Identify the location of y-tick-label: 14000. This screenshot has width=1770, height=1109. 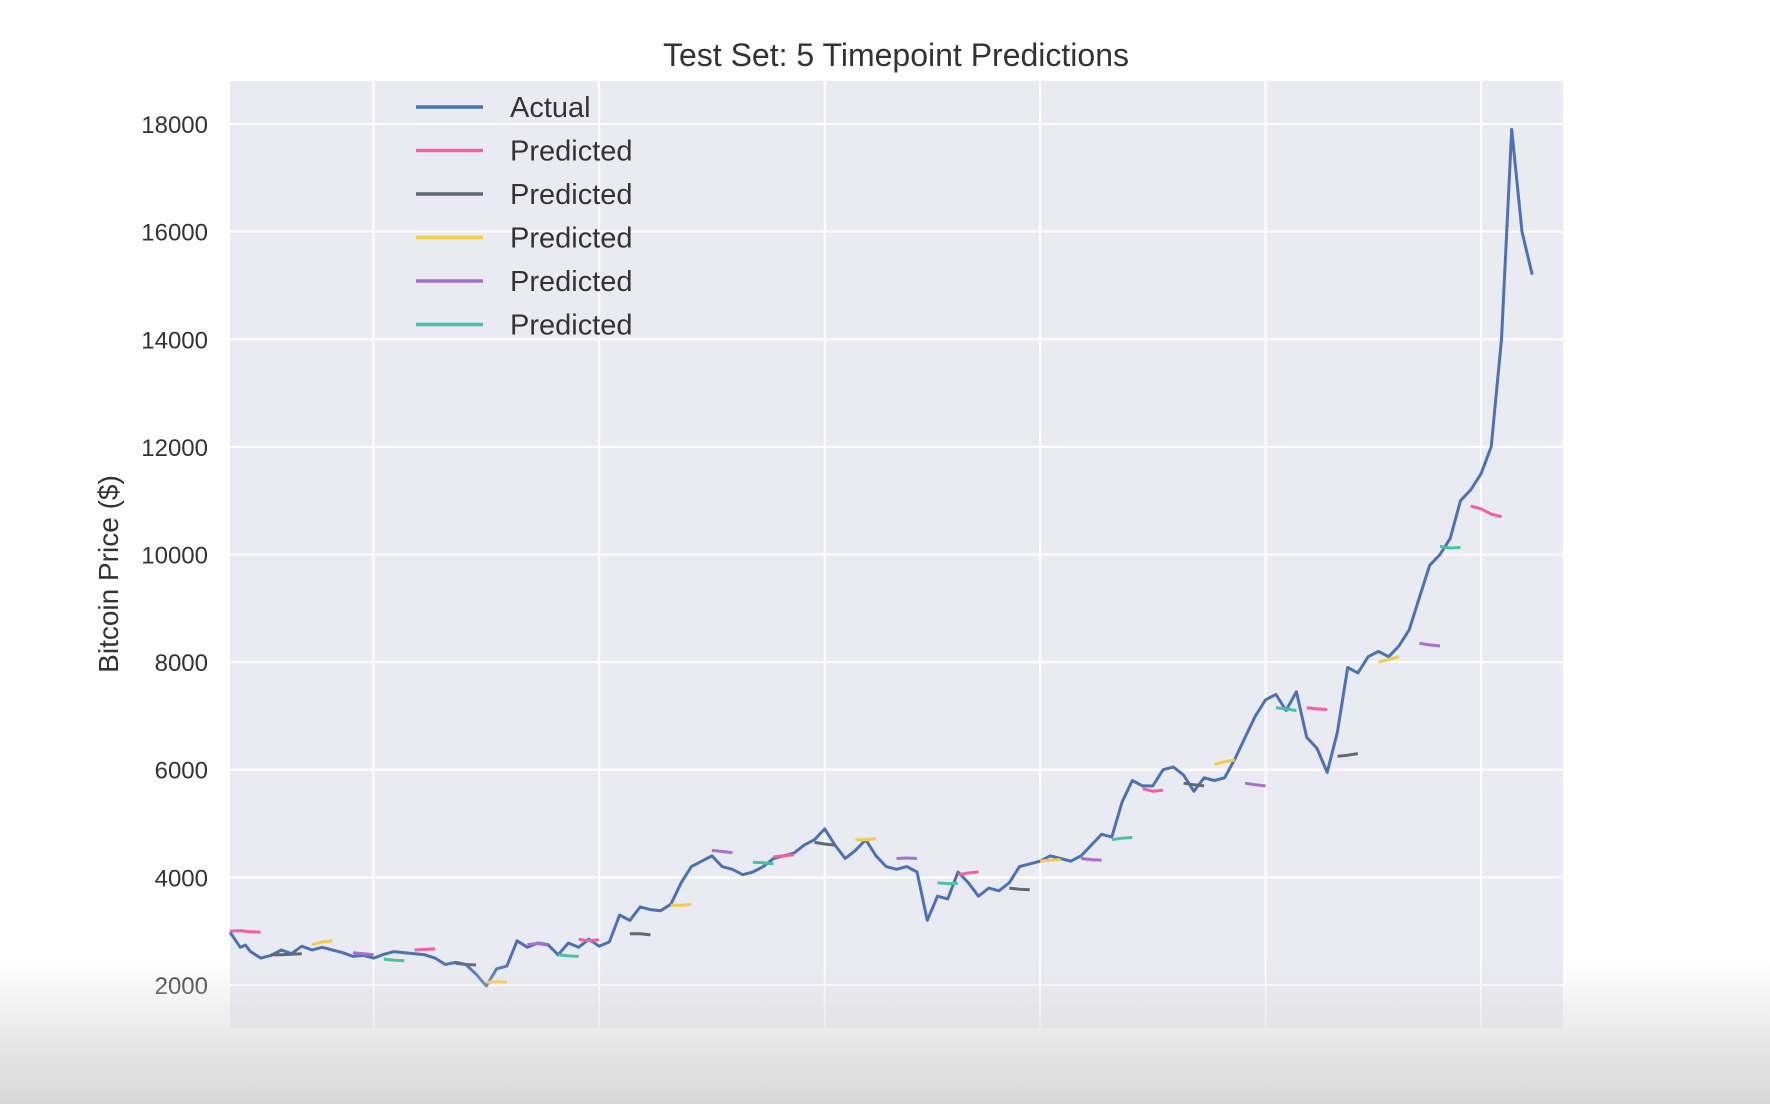
(174, 340).